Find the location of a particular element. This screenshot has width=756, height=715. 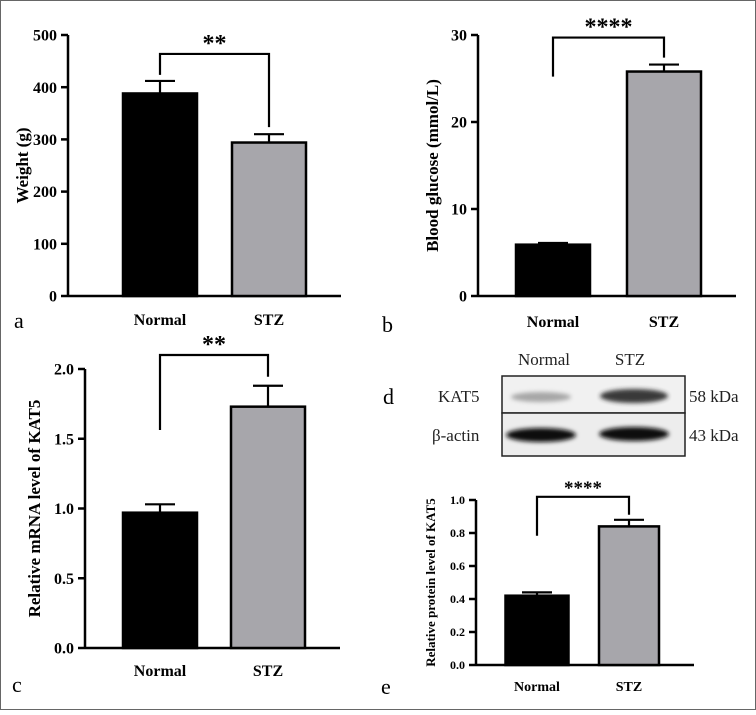

y-axis-title: Blood glucose (mmol/L) is located at coordinates (432, 165).